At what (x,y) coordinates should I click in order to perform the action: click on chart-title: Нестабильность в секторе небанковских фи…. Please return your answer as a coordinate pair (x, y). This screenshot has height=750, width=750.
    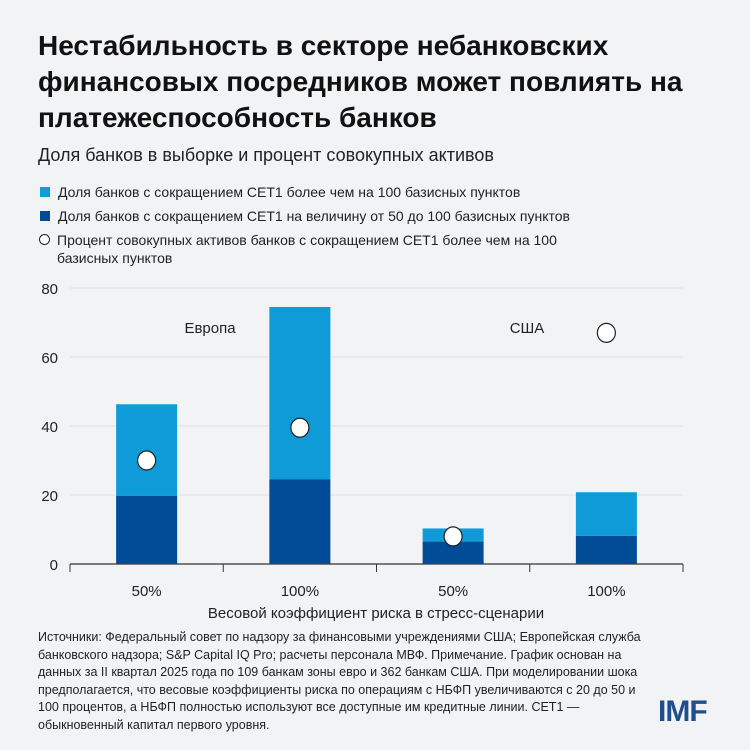
    Looking at the image, I should click on (360, 81).